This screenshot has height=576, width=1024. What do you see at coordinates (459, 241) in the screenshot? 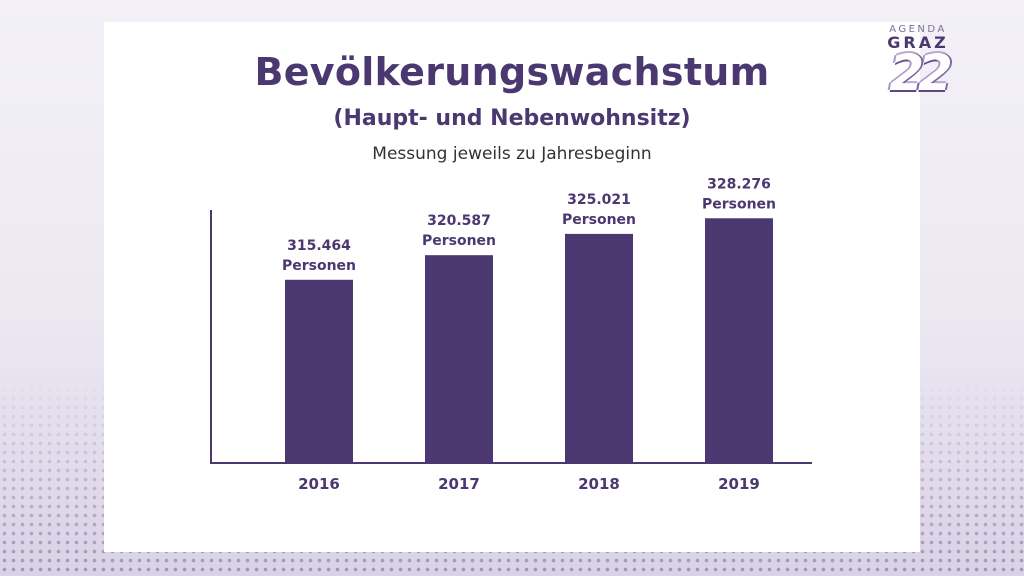
I see `data-label-unit-2017: Personen` at bounding box center [459, 241].